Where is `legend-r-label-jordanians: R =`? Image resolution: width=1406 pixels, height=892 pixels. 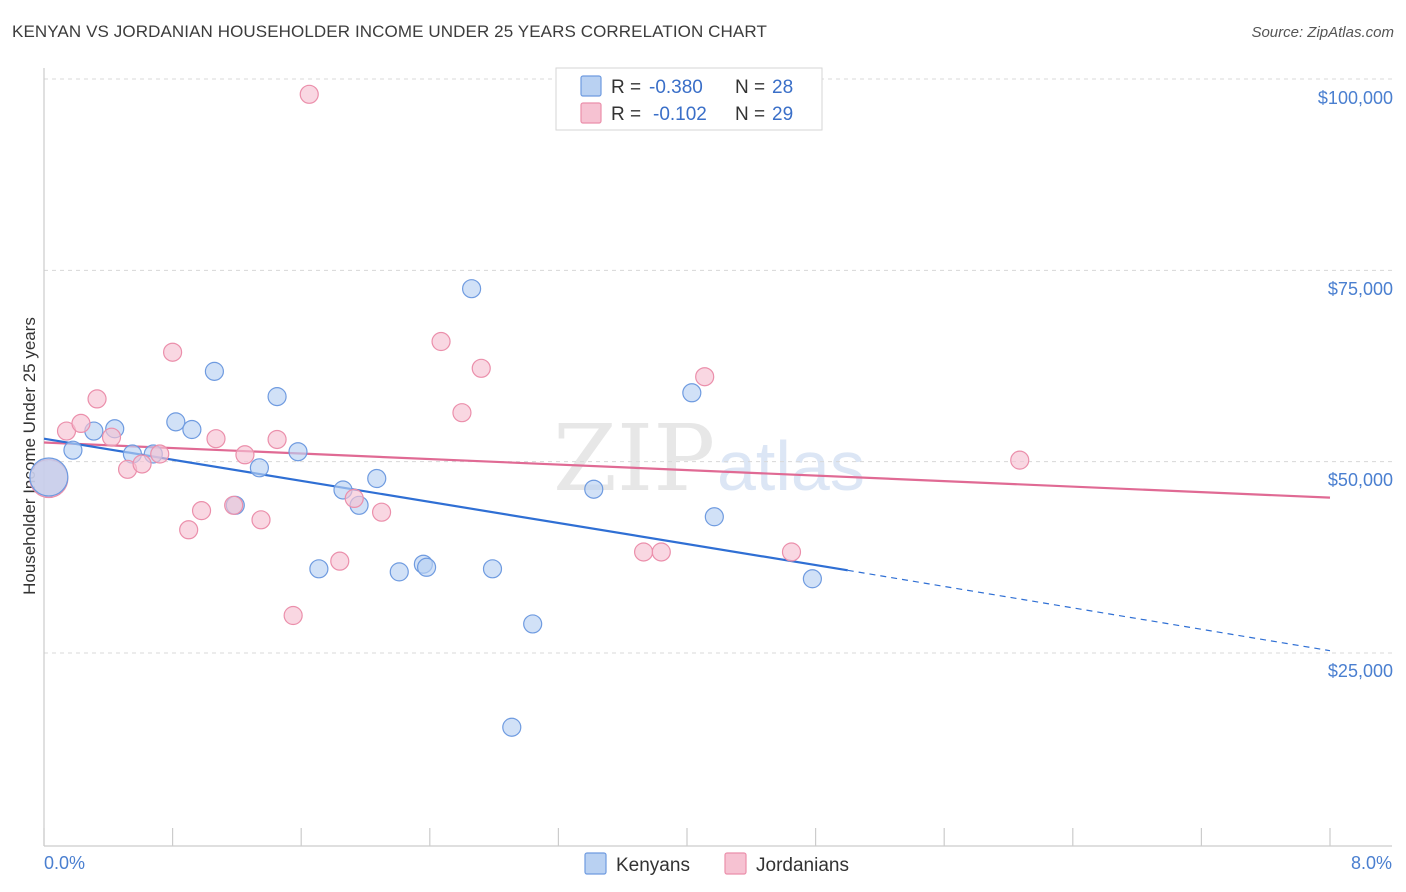 legend-r-label-jordanians: R = is located at coordinates (626, 114).